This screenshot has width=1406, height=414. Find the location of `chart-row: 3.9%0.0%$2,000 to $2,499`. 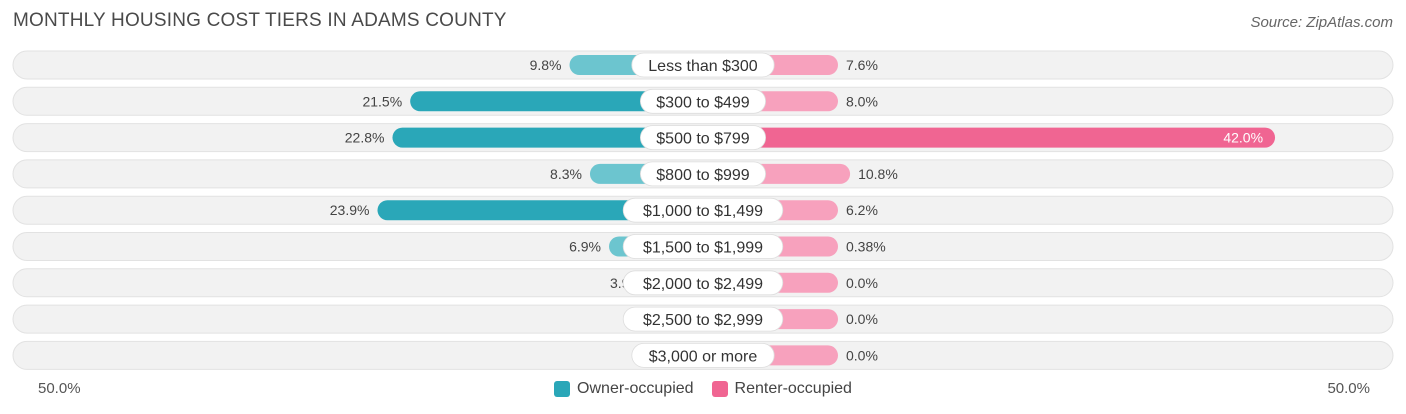

chart-row: 3.9%0.0%$2,000 to $2,499 is located at coordinates (703, 283).